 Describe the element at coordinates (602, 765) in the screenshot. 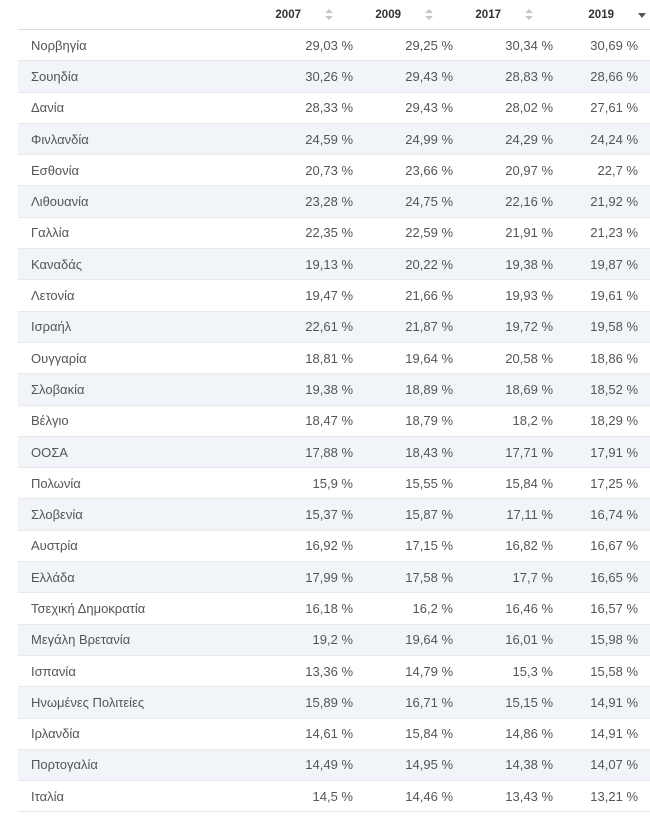

I see `value-cell-2019: 14,07 %` at that location.